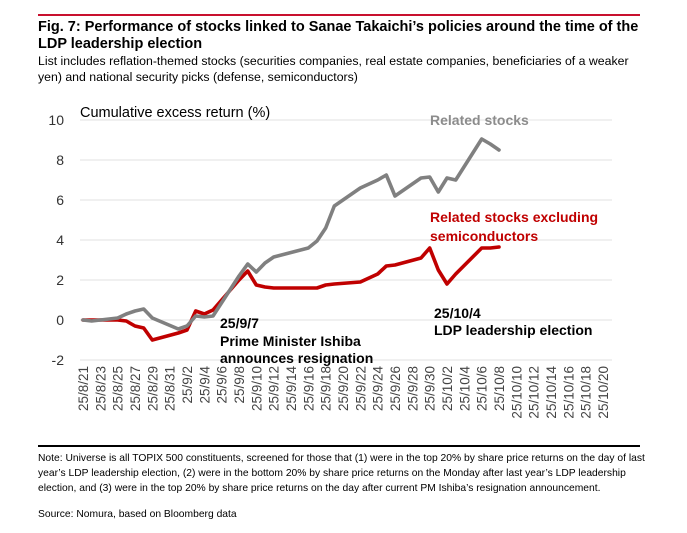  What do you see at coordinates (484, 236) in the screenshot?
I see `legend-label-ex-semis-line2: semiconductors` at bounding box center [484, 236].